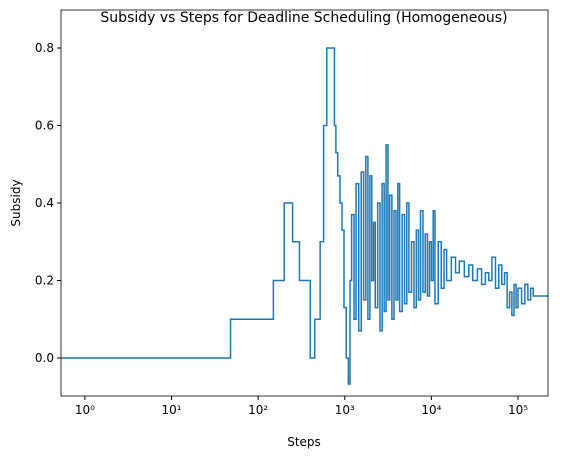  Describe the element at coordinates (16, 202) in the screenshot. I see `y-axis-label: Subsidy` at that location.